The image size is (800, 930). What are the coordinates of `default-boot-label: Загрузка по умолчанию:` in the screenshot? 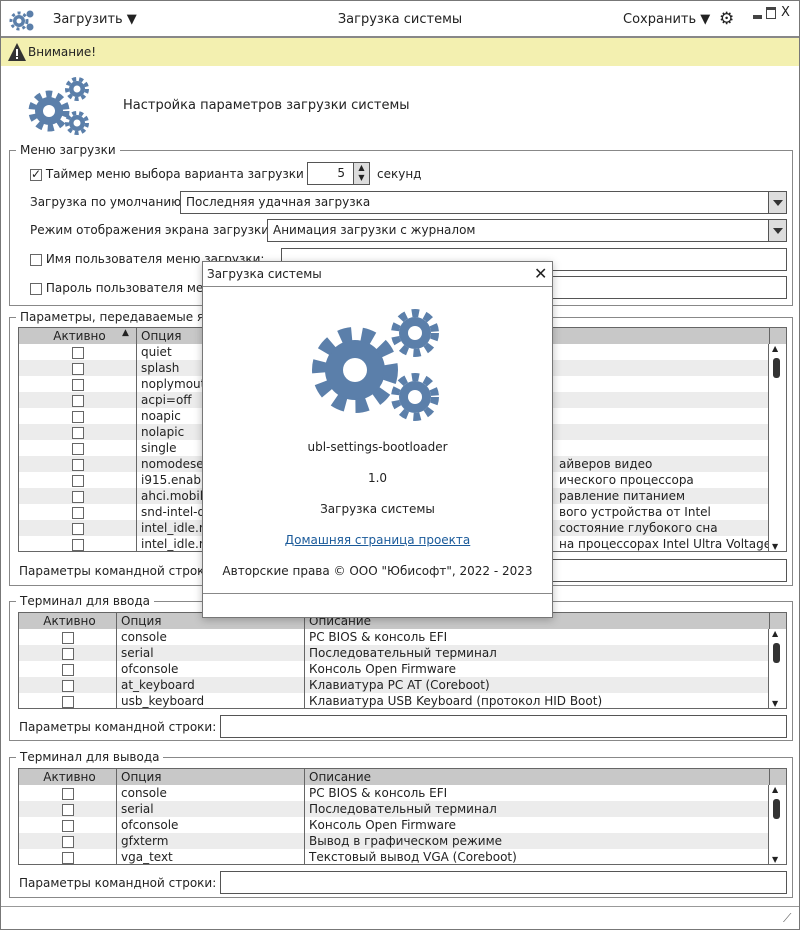 It's located at (108, 202).